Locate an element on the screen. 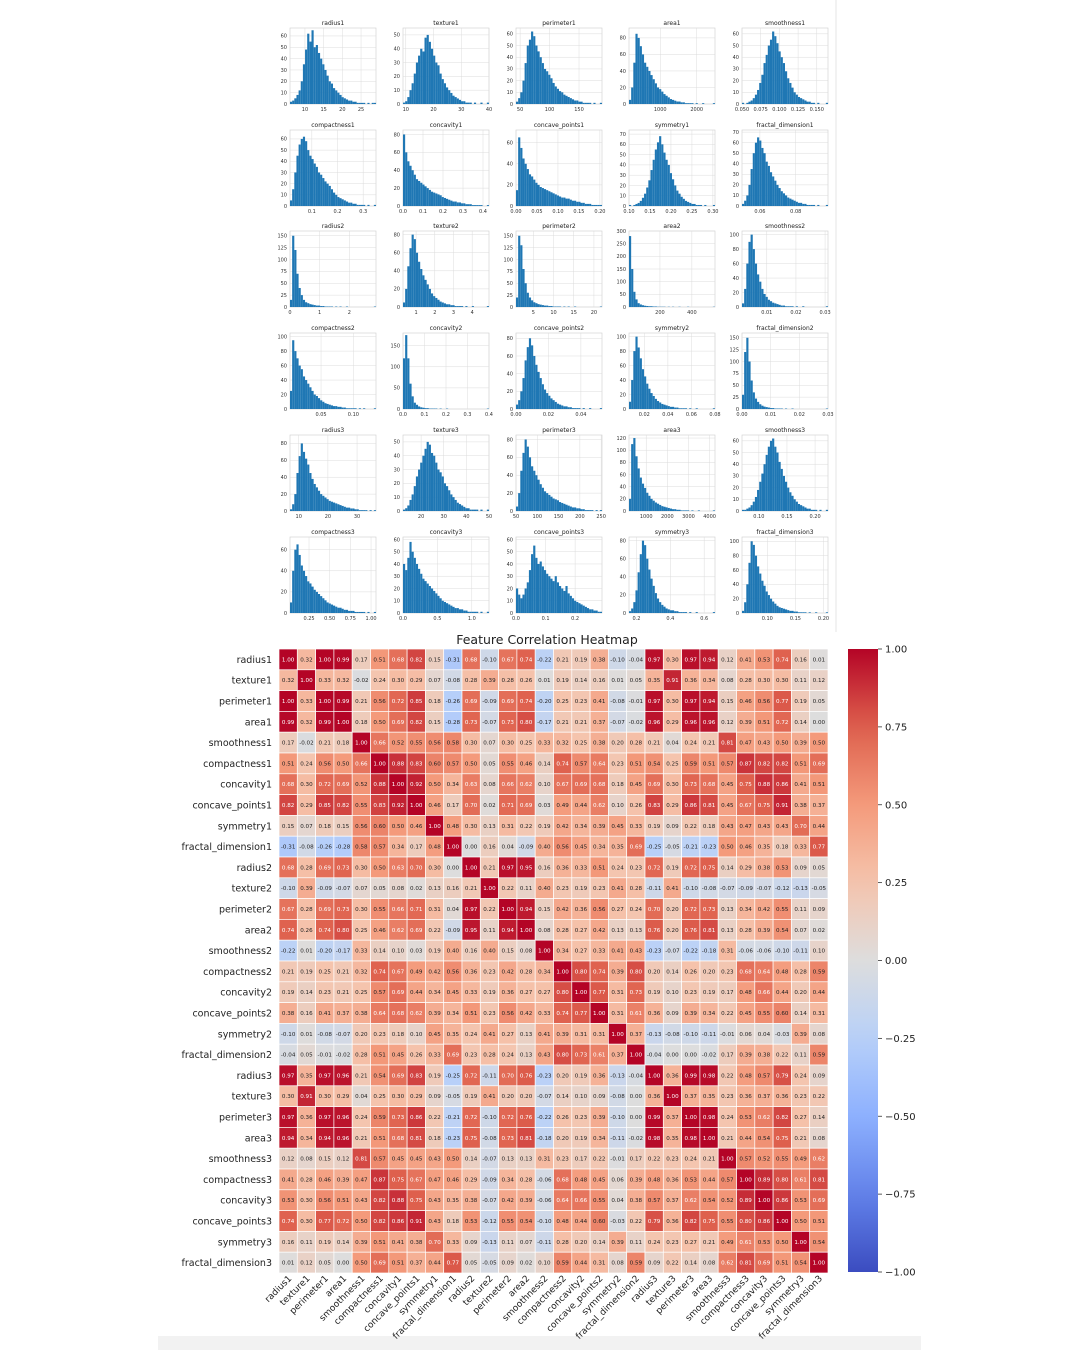  cell-value-label: 0.83 is located at coordinates (416, 1076).